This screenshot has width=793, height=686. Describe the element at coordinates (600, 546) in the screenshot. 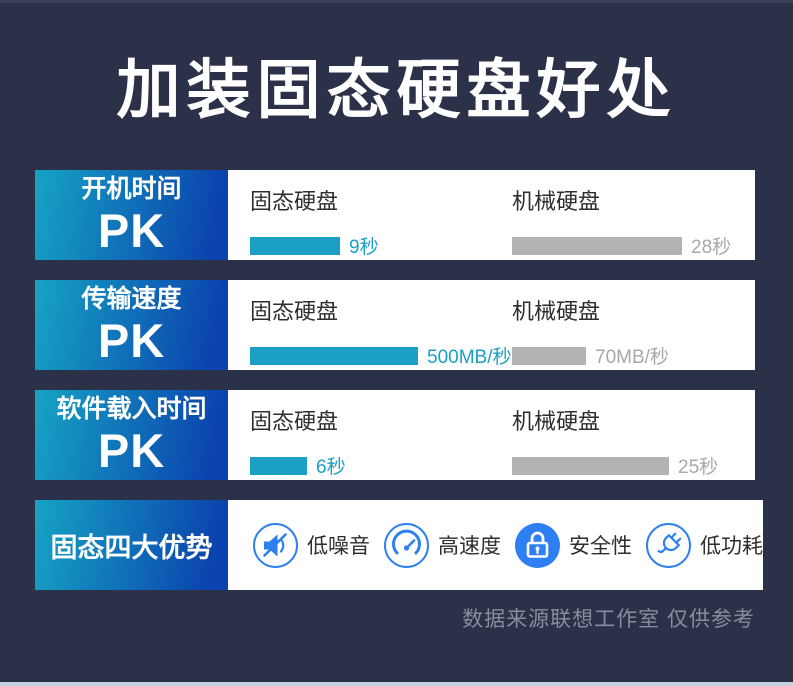

I see `advantage-label: 安全性` at that location.